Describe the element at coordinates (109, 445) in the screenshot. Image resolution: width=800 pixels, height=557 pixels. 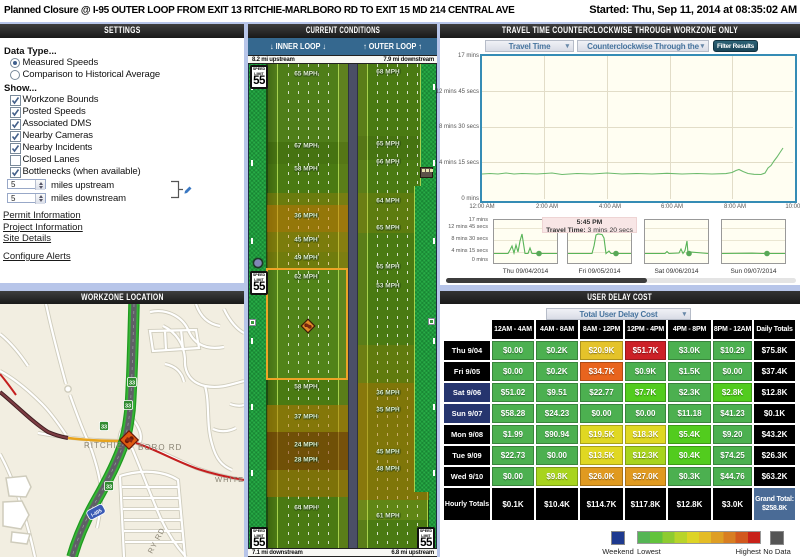
I see `svg-text: RITCHIE M` at that location.